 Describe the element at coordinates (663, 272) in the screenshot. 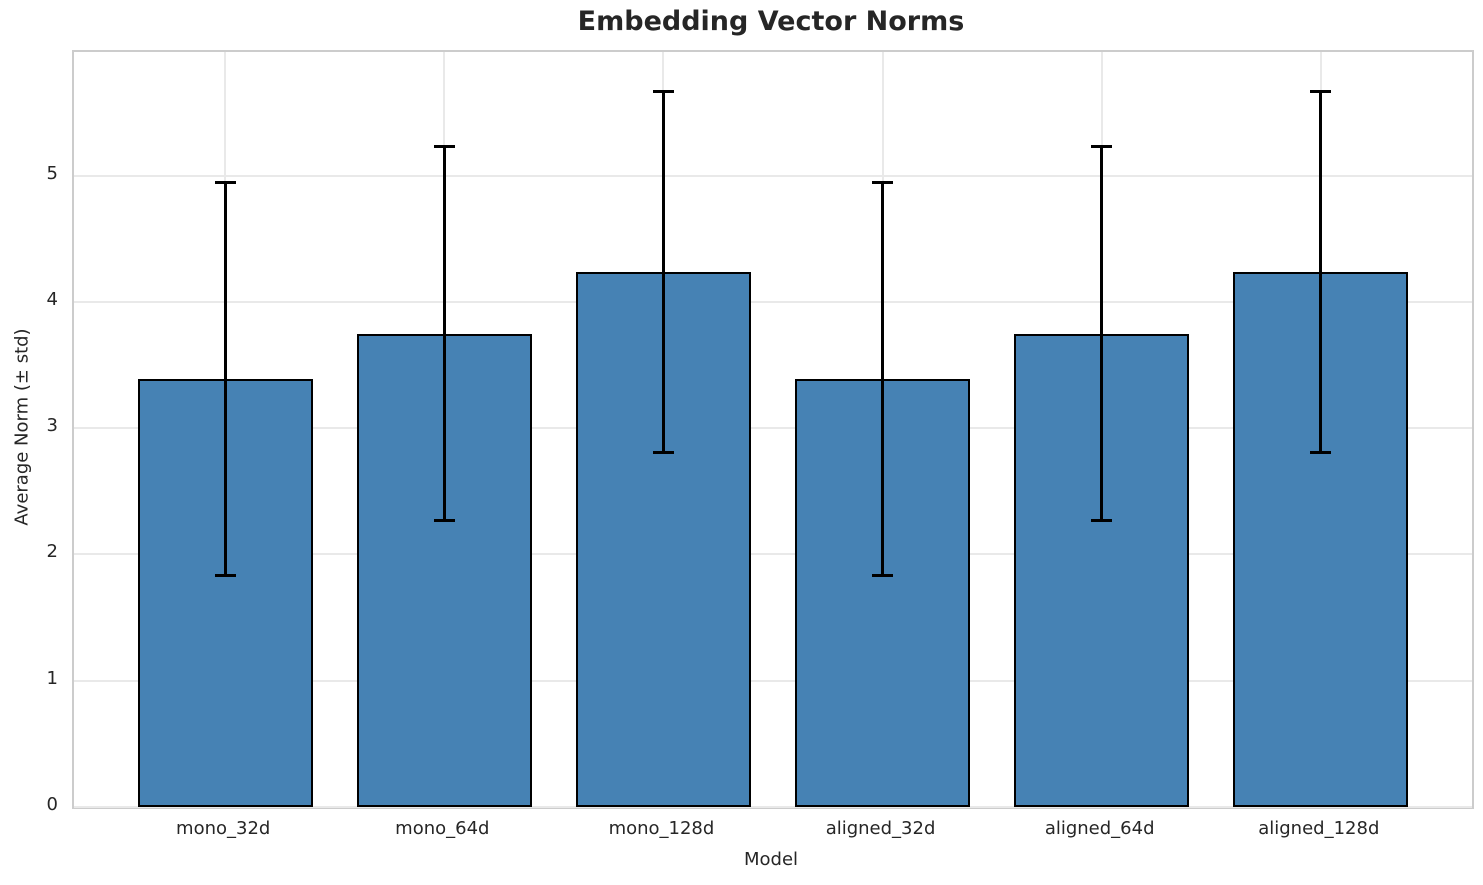

I see `error-bar-line-mono_128d` at that location.